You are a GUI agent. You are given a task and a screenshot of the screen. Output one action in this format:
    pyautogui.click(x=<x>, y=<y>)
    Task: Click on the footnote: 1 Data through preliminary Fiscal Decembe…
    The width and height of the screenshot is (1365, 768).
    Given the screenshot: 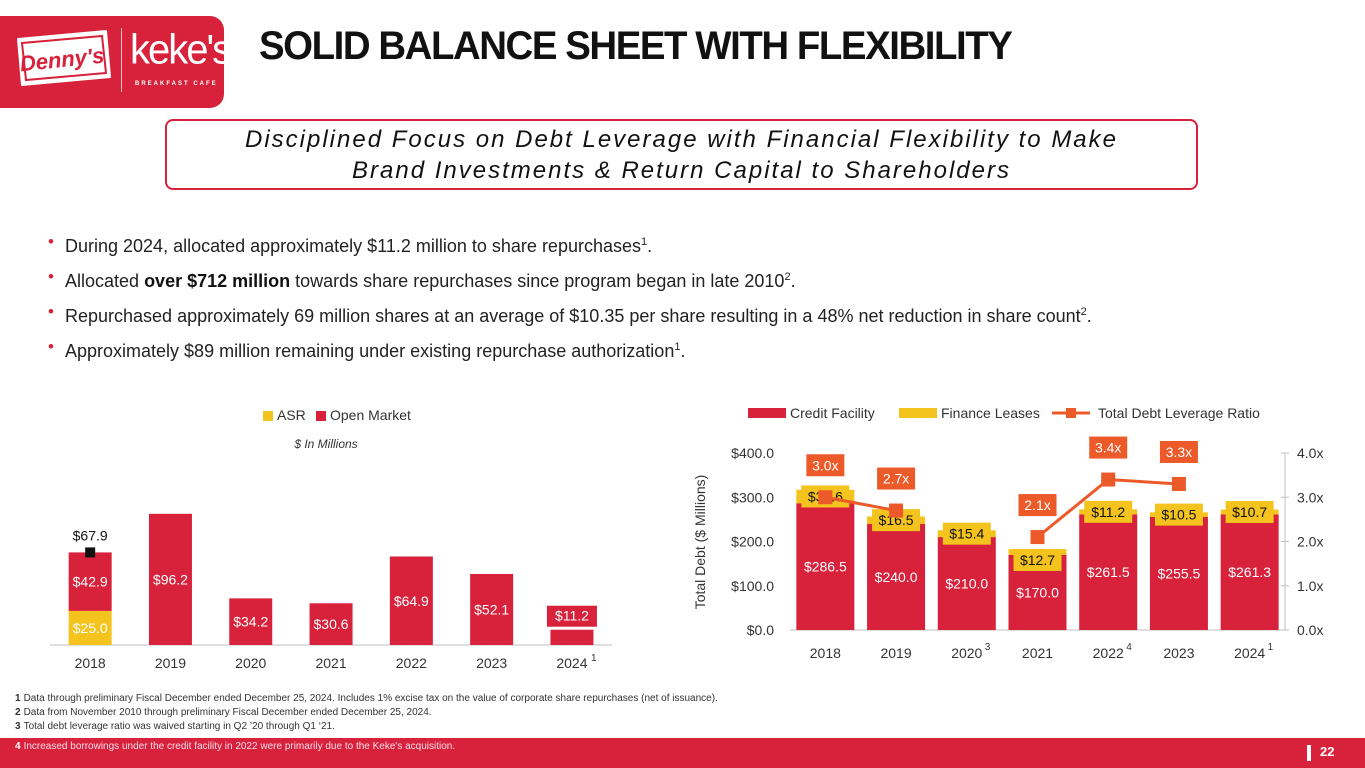 What is the action you would take?
    pyautogui.click(x=366, y=698)
    